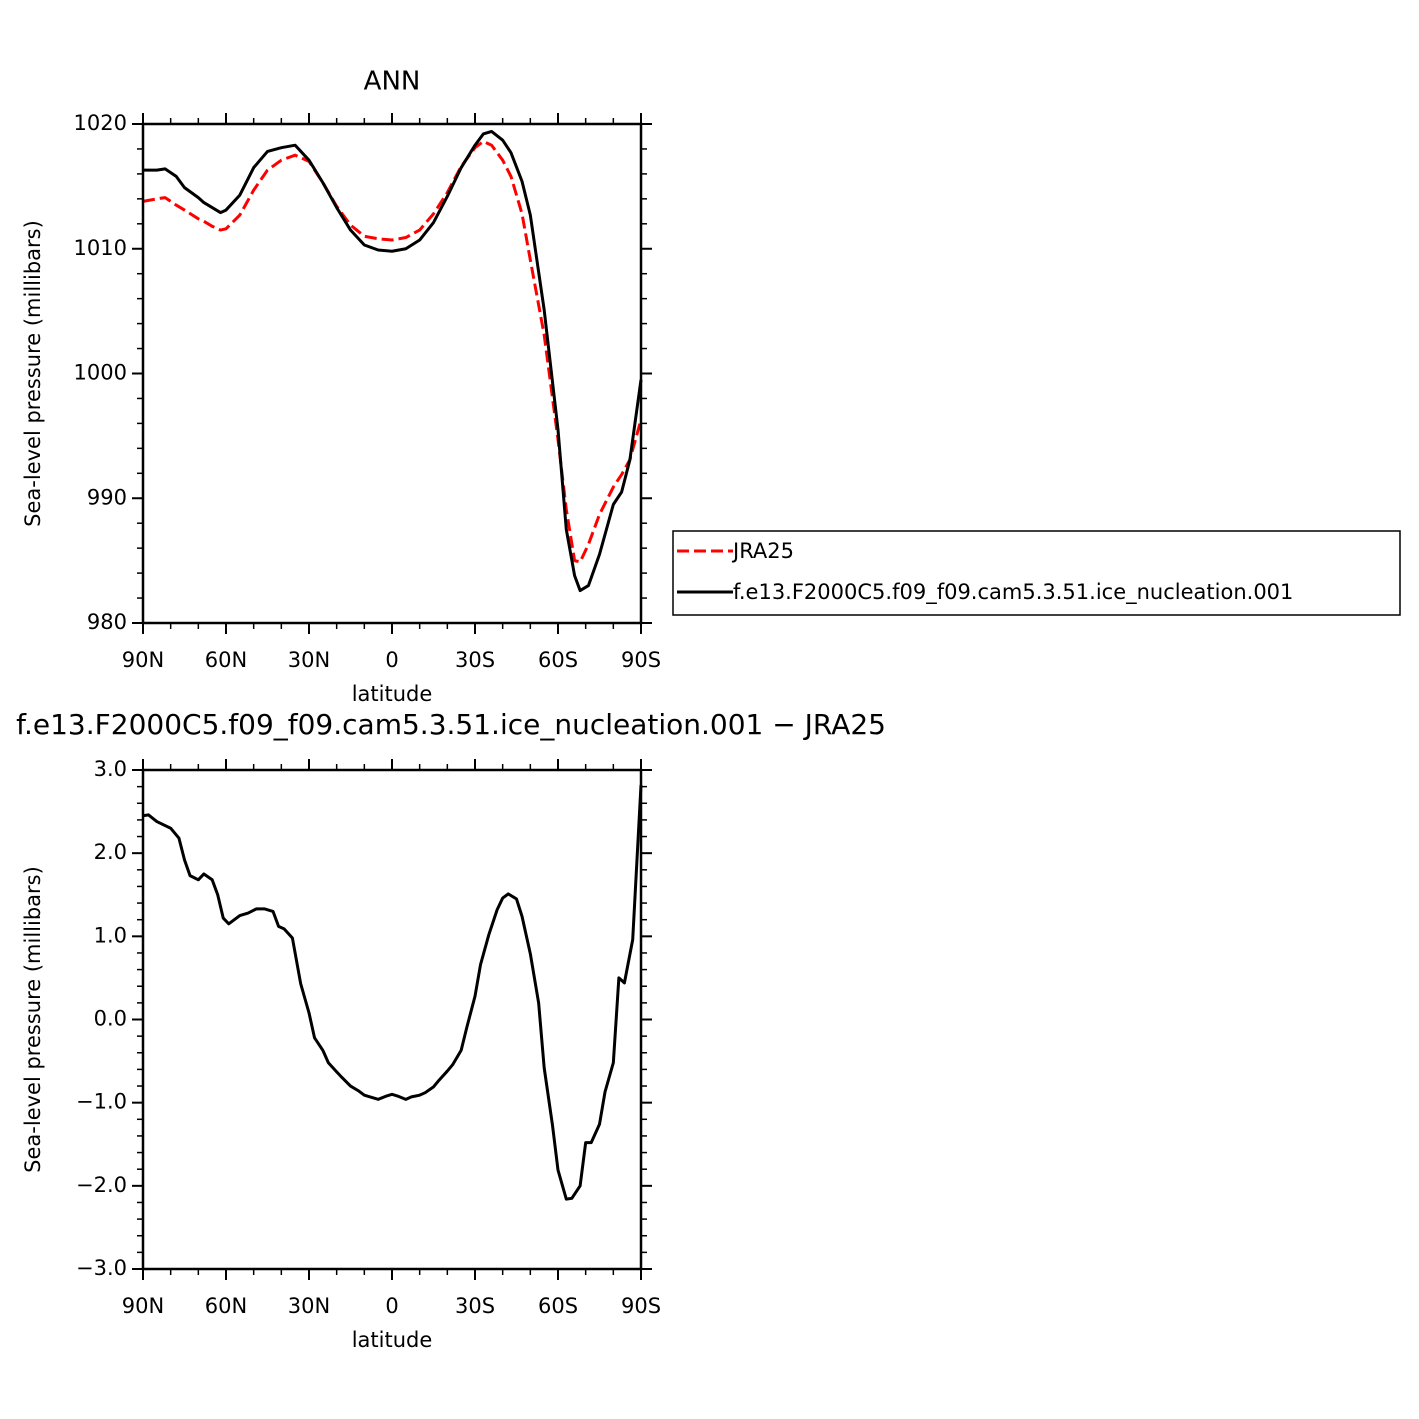 The image size is (1419, 1419). I want to click on legend-label: JRA25, so click(762, 551).